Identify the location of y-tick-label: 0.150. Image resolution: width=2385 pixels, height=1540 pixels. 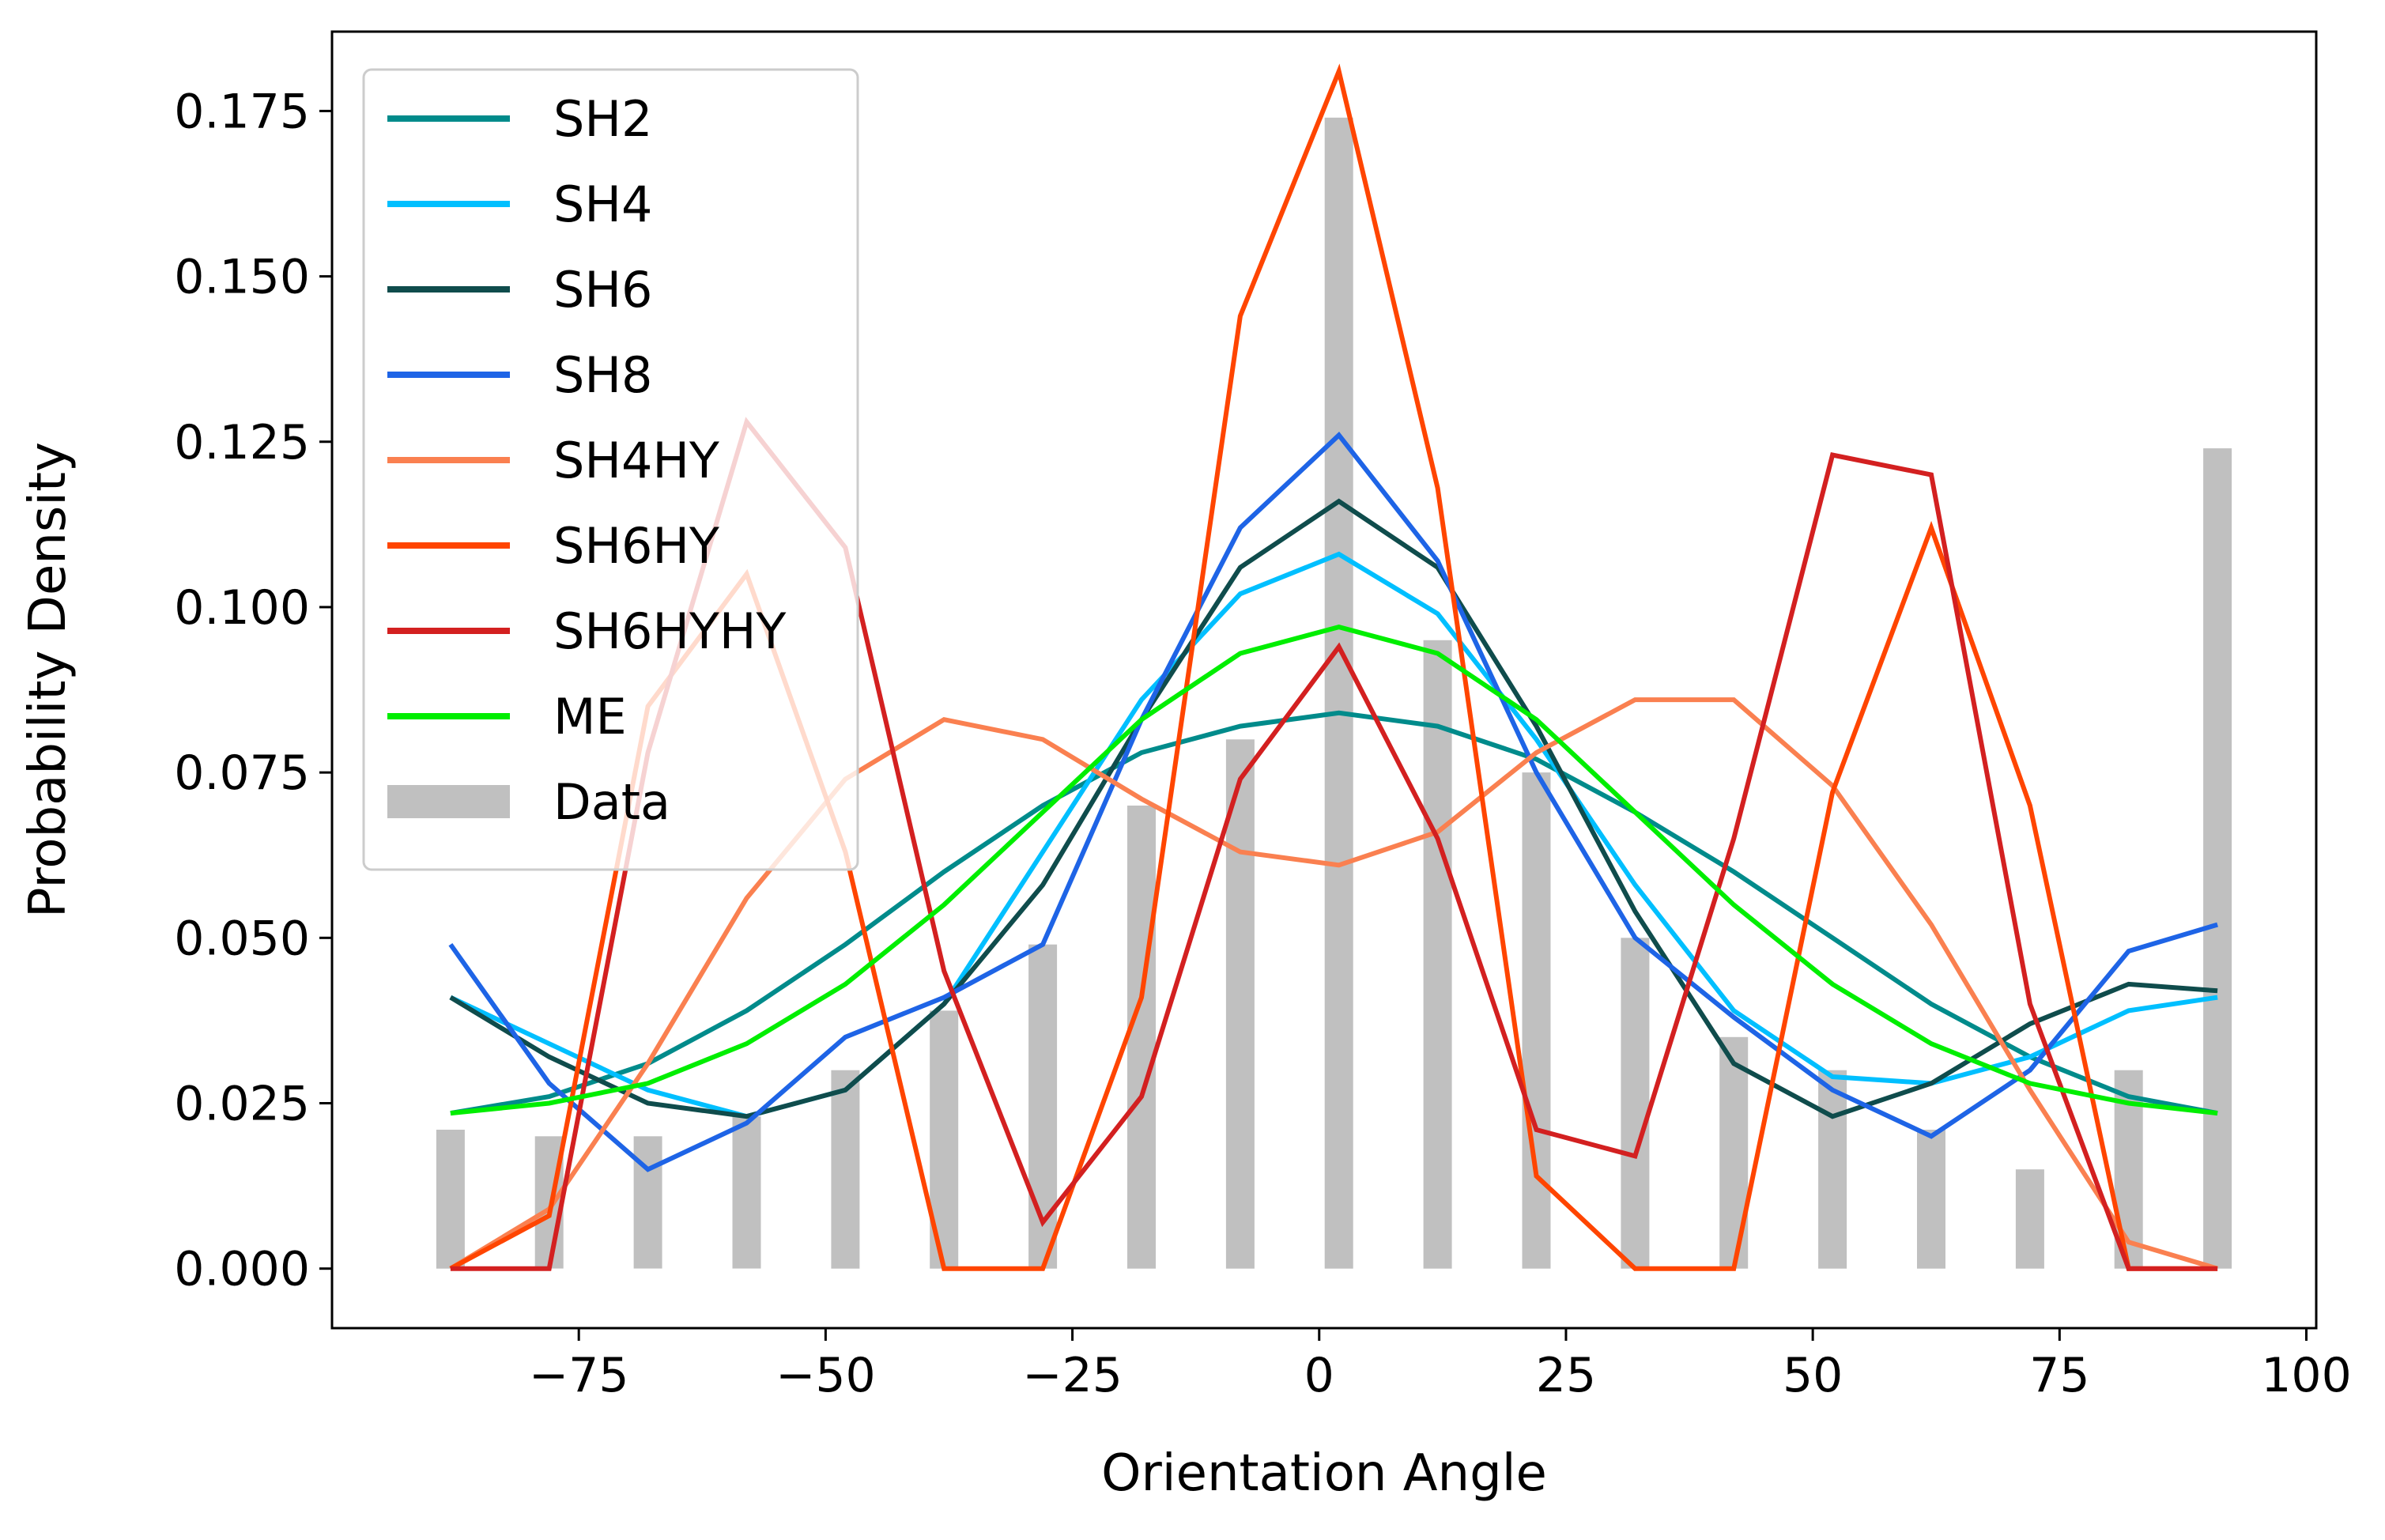
(242, 278).